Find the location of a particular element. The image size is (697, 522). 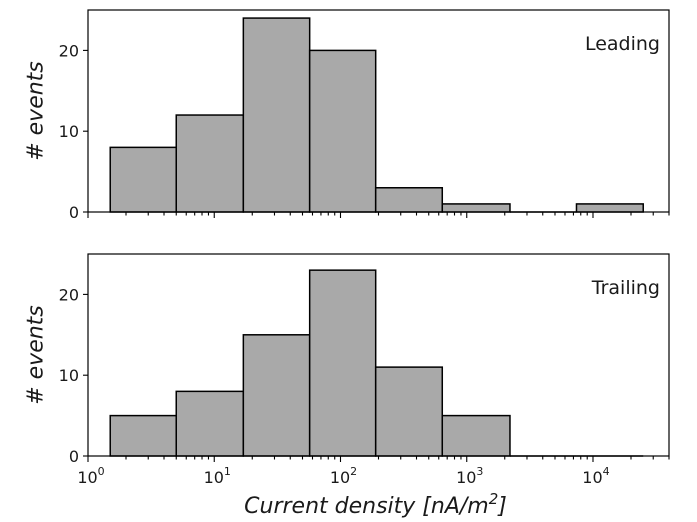

x-tick-label: 10¹ is located at coordinates (217, 476).